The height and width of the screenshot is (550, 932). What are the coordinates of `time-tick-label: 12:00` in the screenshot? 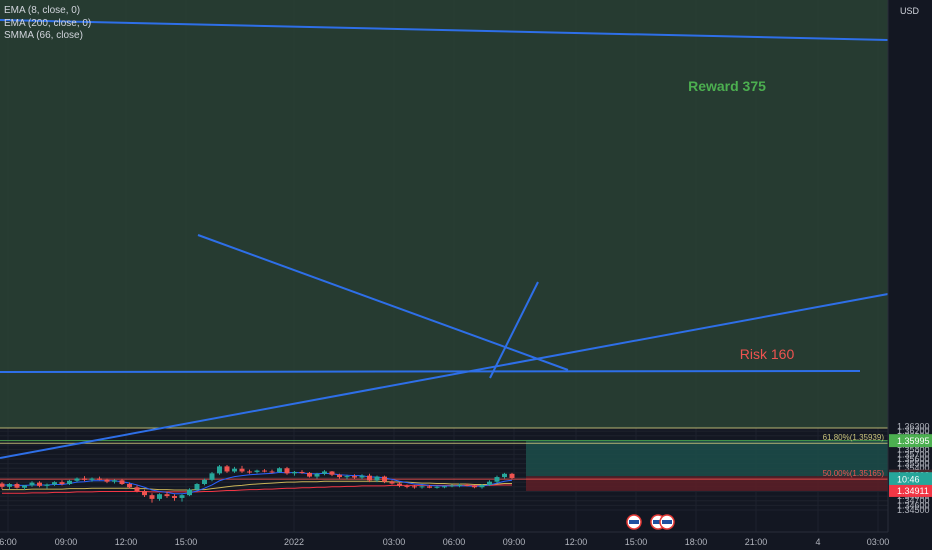 It's located at (126, 542).